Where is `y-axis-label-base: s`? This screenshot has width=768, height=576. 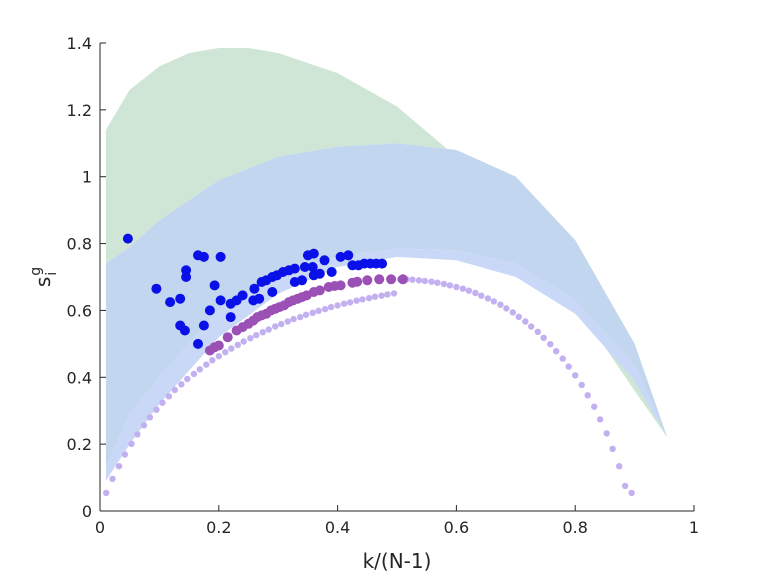
y-axis-label-base: s is located at coordinates (43, 282).